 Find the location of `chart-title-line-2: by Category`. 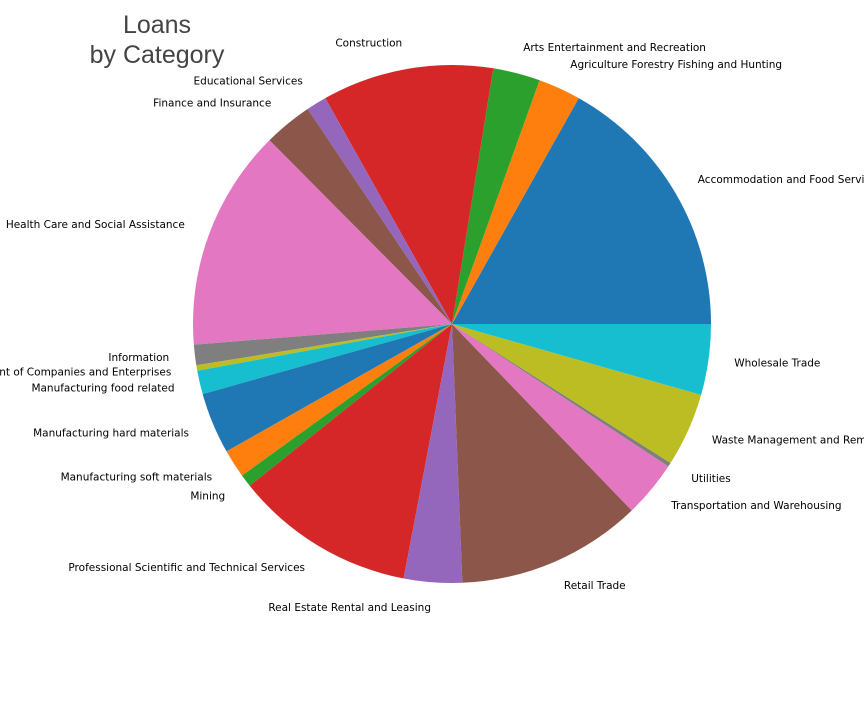

chart-title-line-2: by Category is located at coordinates (157, 55).